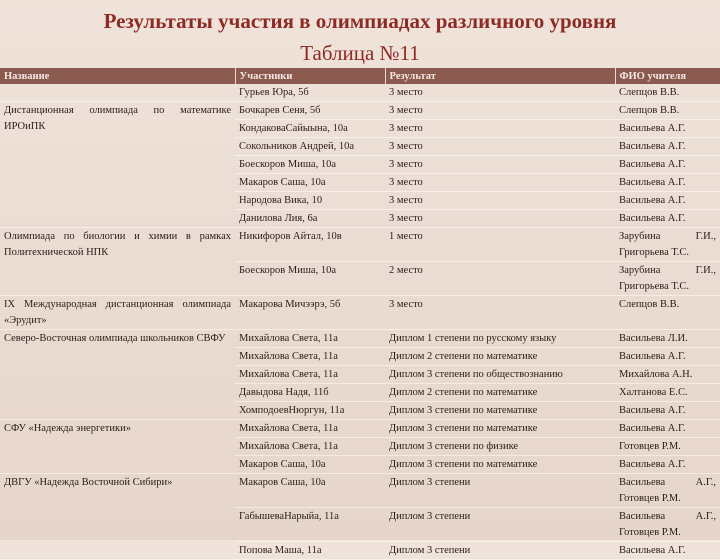 The width and height of the screenshot is (720, 560). I want to click on teacher-cell: Халтанова Е.С., so click(667, 392).